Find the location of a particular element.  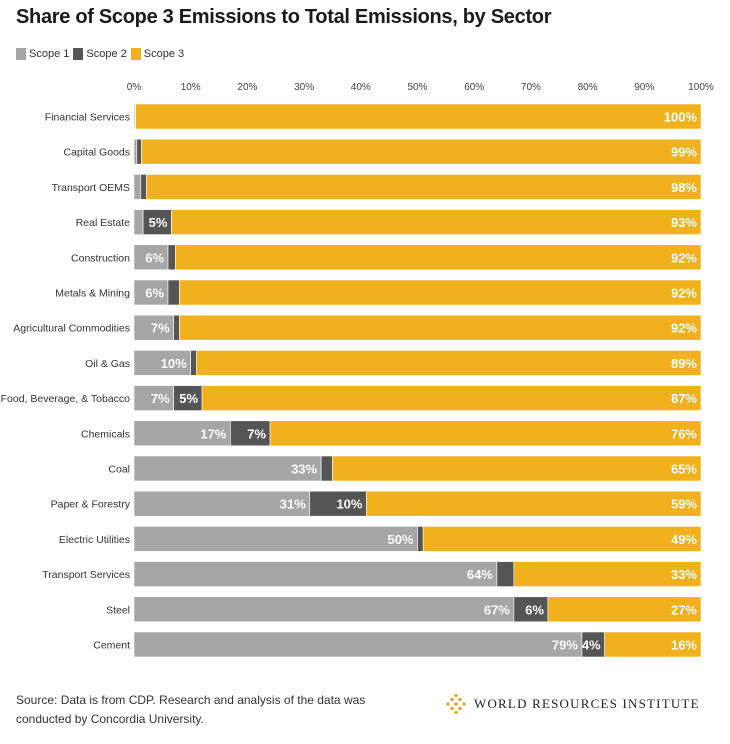

data-label: 59% is located at coordinates (684, 504).